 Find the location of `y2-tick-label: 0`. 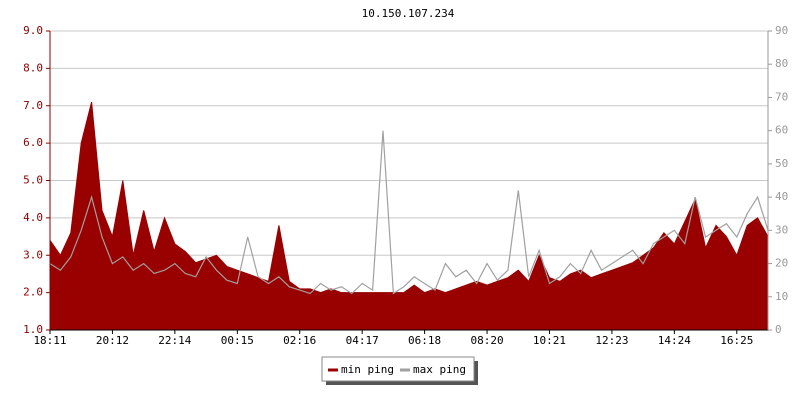

y2-tick-label: 0 is located at coordinates (778, 329).